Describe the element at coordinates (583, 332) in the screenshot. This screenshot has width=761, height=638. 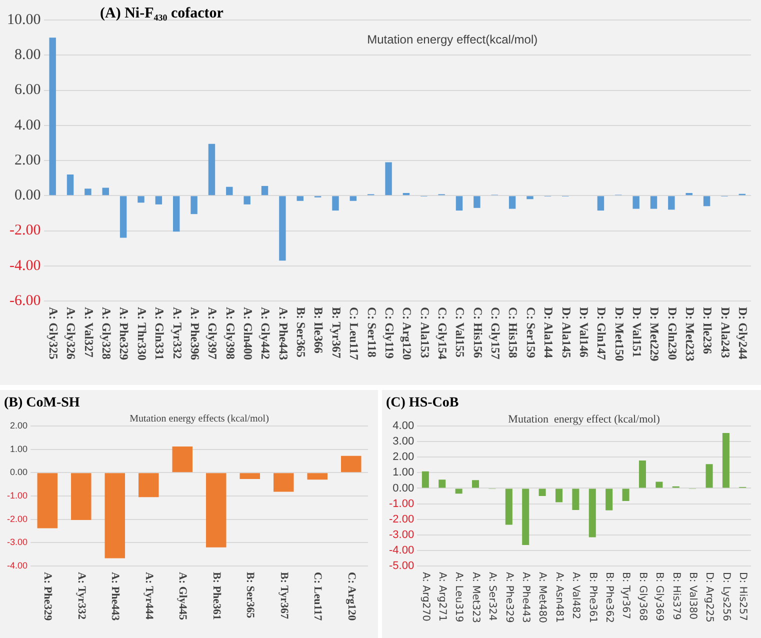
I see `x-tick-label: D: Val146` at that location.